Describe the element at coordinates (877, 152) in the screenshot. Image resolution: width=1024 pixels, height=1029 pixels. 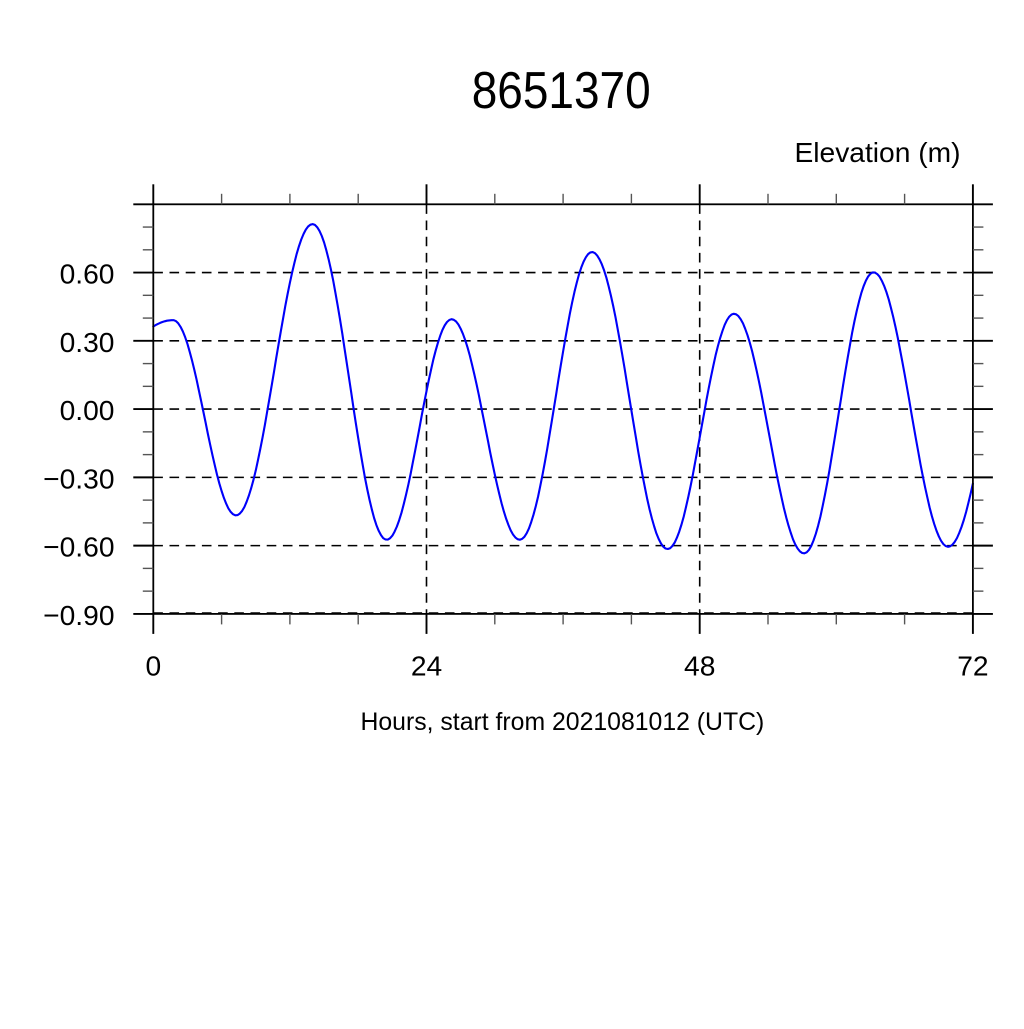
I see `svg-text: Elevation (m)` at that location.